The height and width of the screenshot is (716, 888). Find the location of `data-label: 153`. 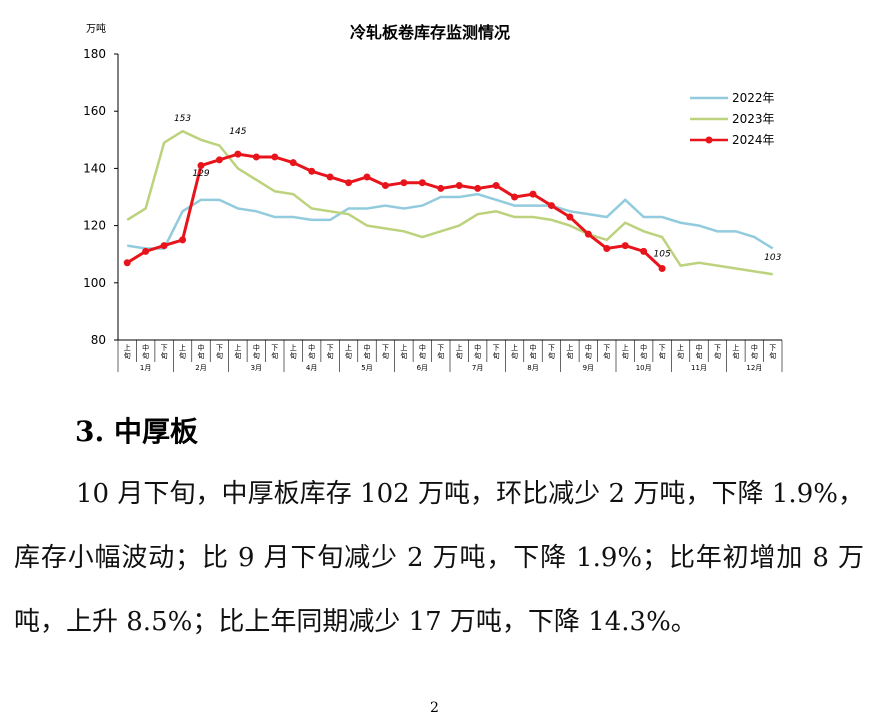

data-label: 153 is located at coordinates (182, 119).